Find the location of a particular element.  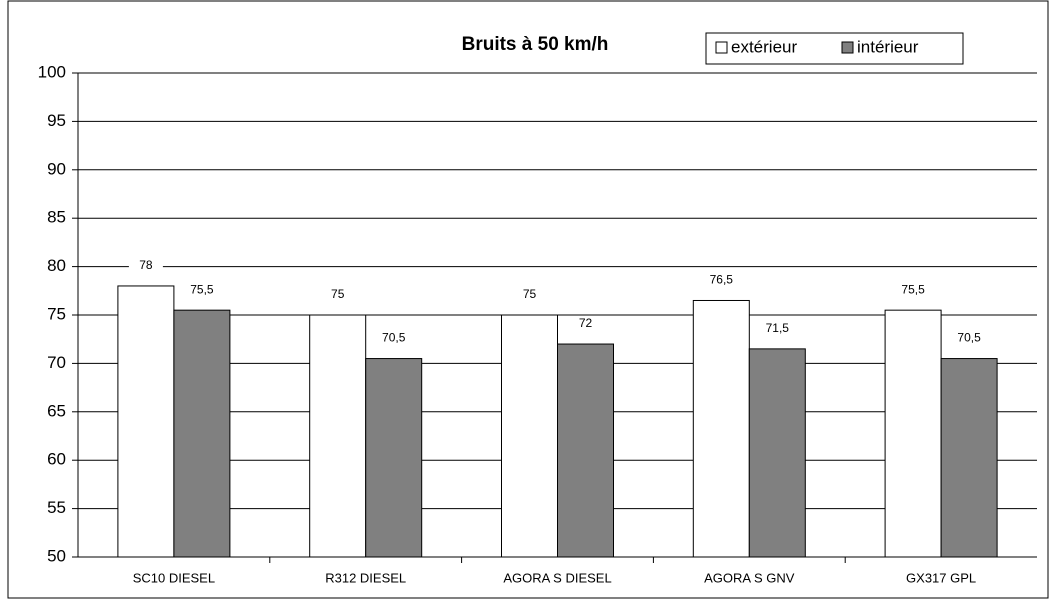

data-label: 72 is located at coordinates (586, 323).